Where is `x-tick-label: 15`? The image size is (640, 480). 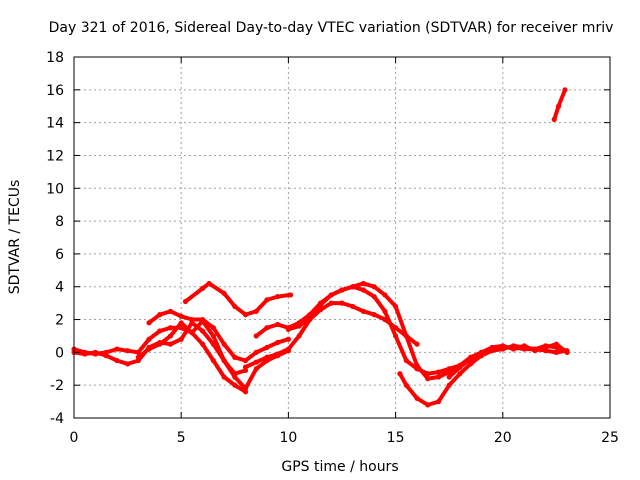 x-tick-label: 15 is located at coordinates (396, 438).